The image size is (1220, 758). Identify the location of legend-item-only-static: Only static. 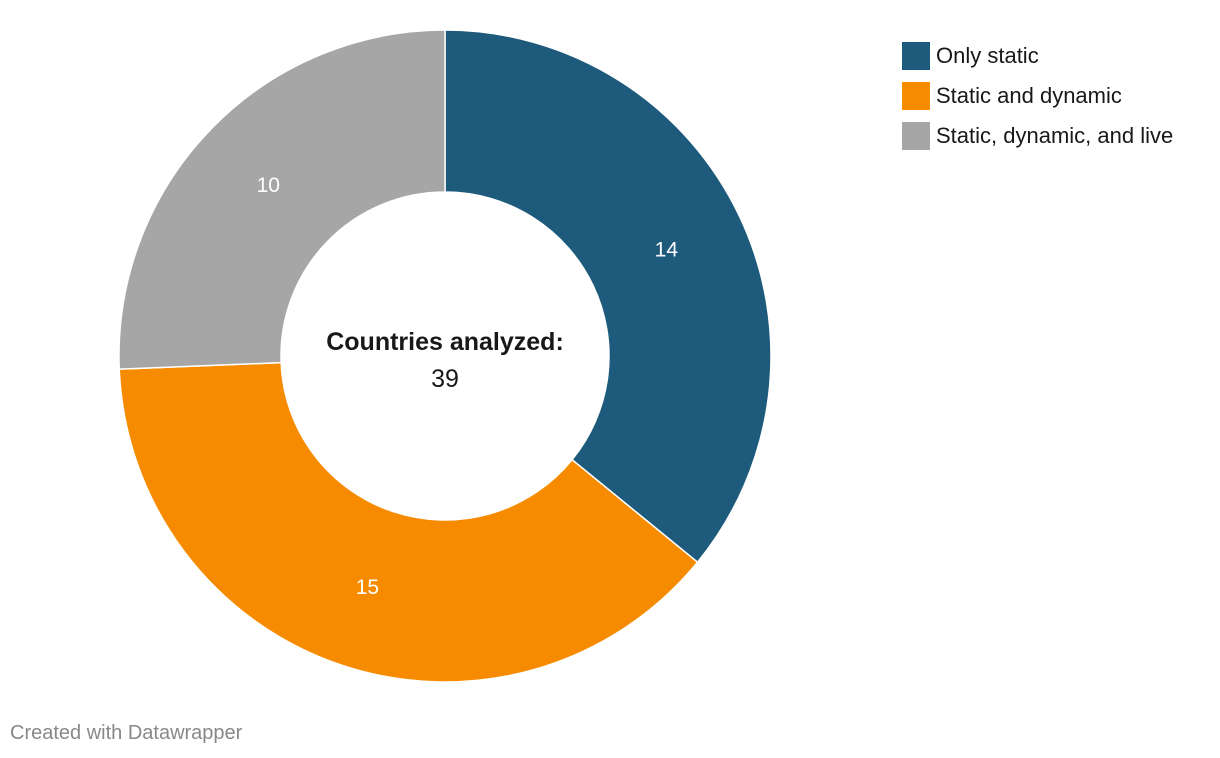
(1037, 56).